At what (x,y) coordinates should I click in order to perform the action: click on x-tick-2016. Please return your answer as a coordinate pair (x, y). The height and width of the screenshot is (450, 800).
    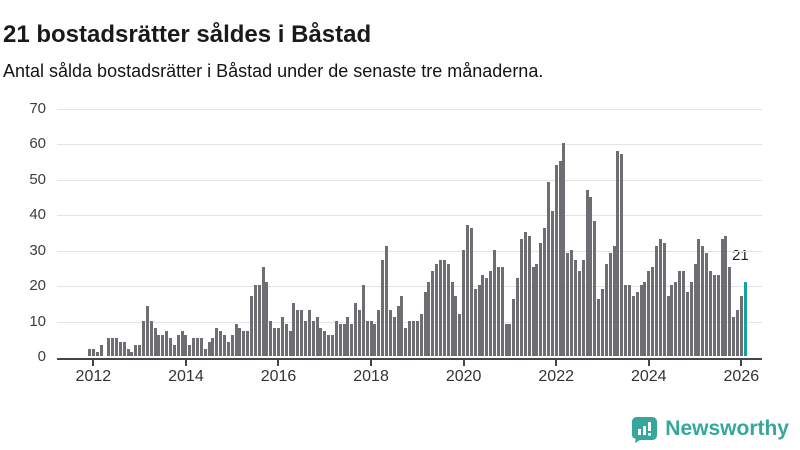
    Looking at the image, I should click on (278, 363).